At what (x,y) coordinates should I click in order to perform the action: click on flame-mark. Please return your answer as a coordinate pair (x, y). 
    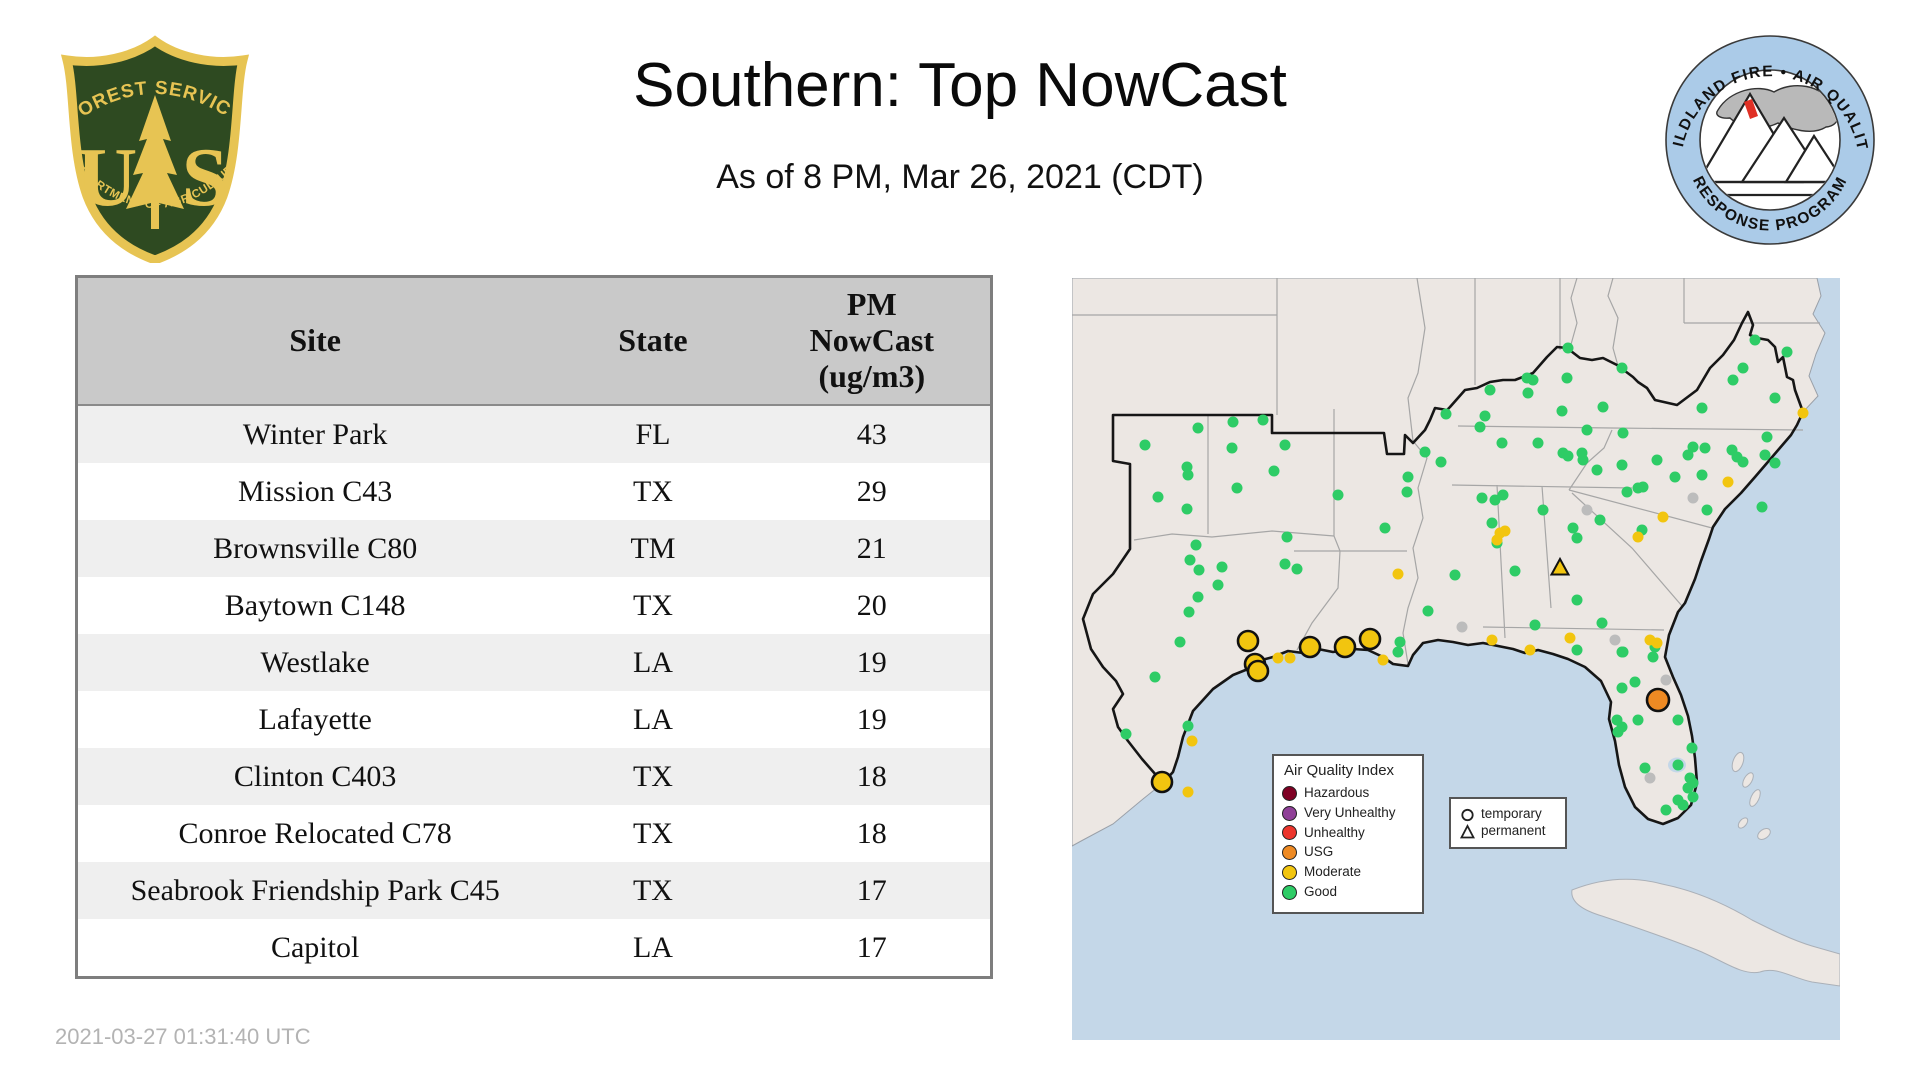
    Looking at the image, I should click on (1751, 109).